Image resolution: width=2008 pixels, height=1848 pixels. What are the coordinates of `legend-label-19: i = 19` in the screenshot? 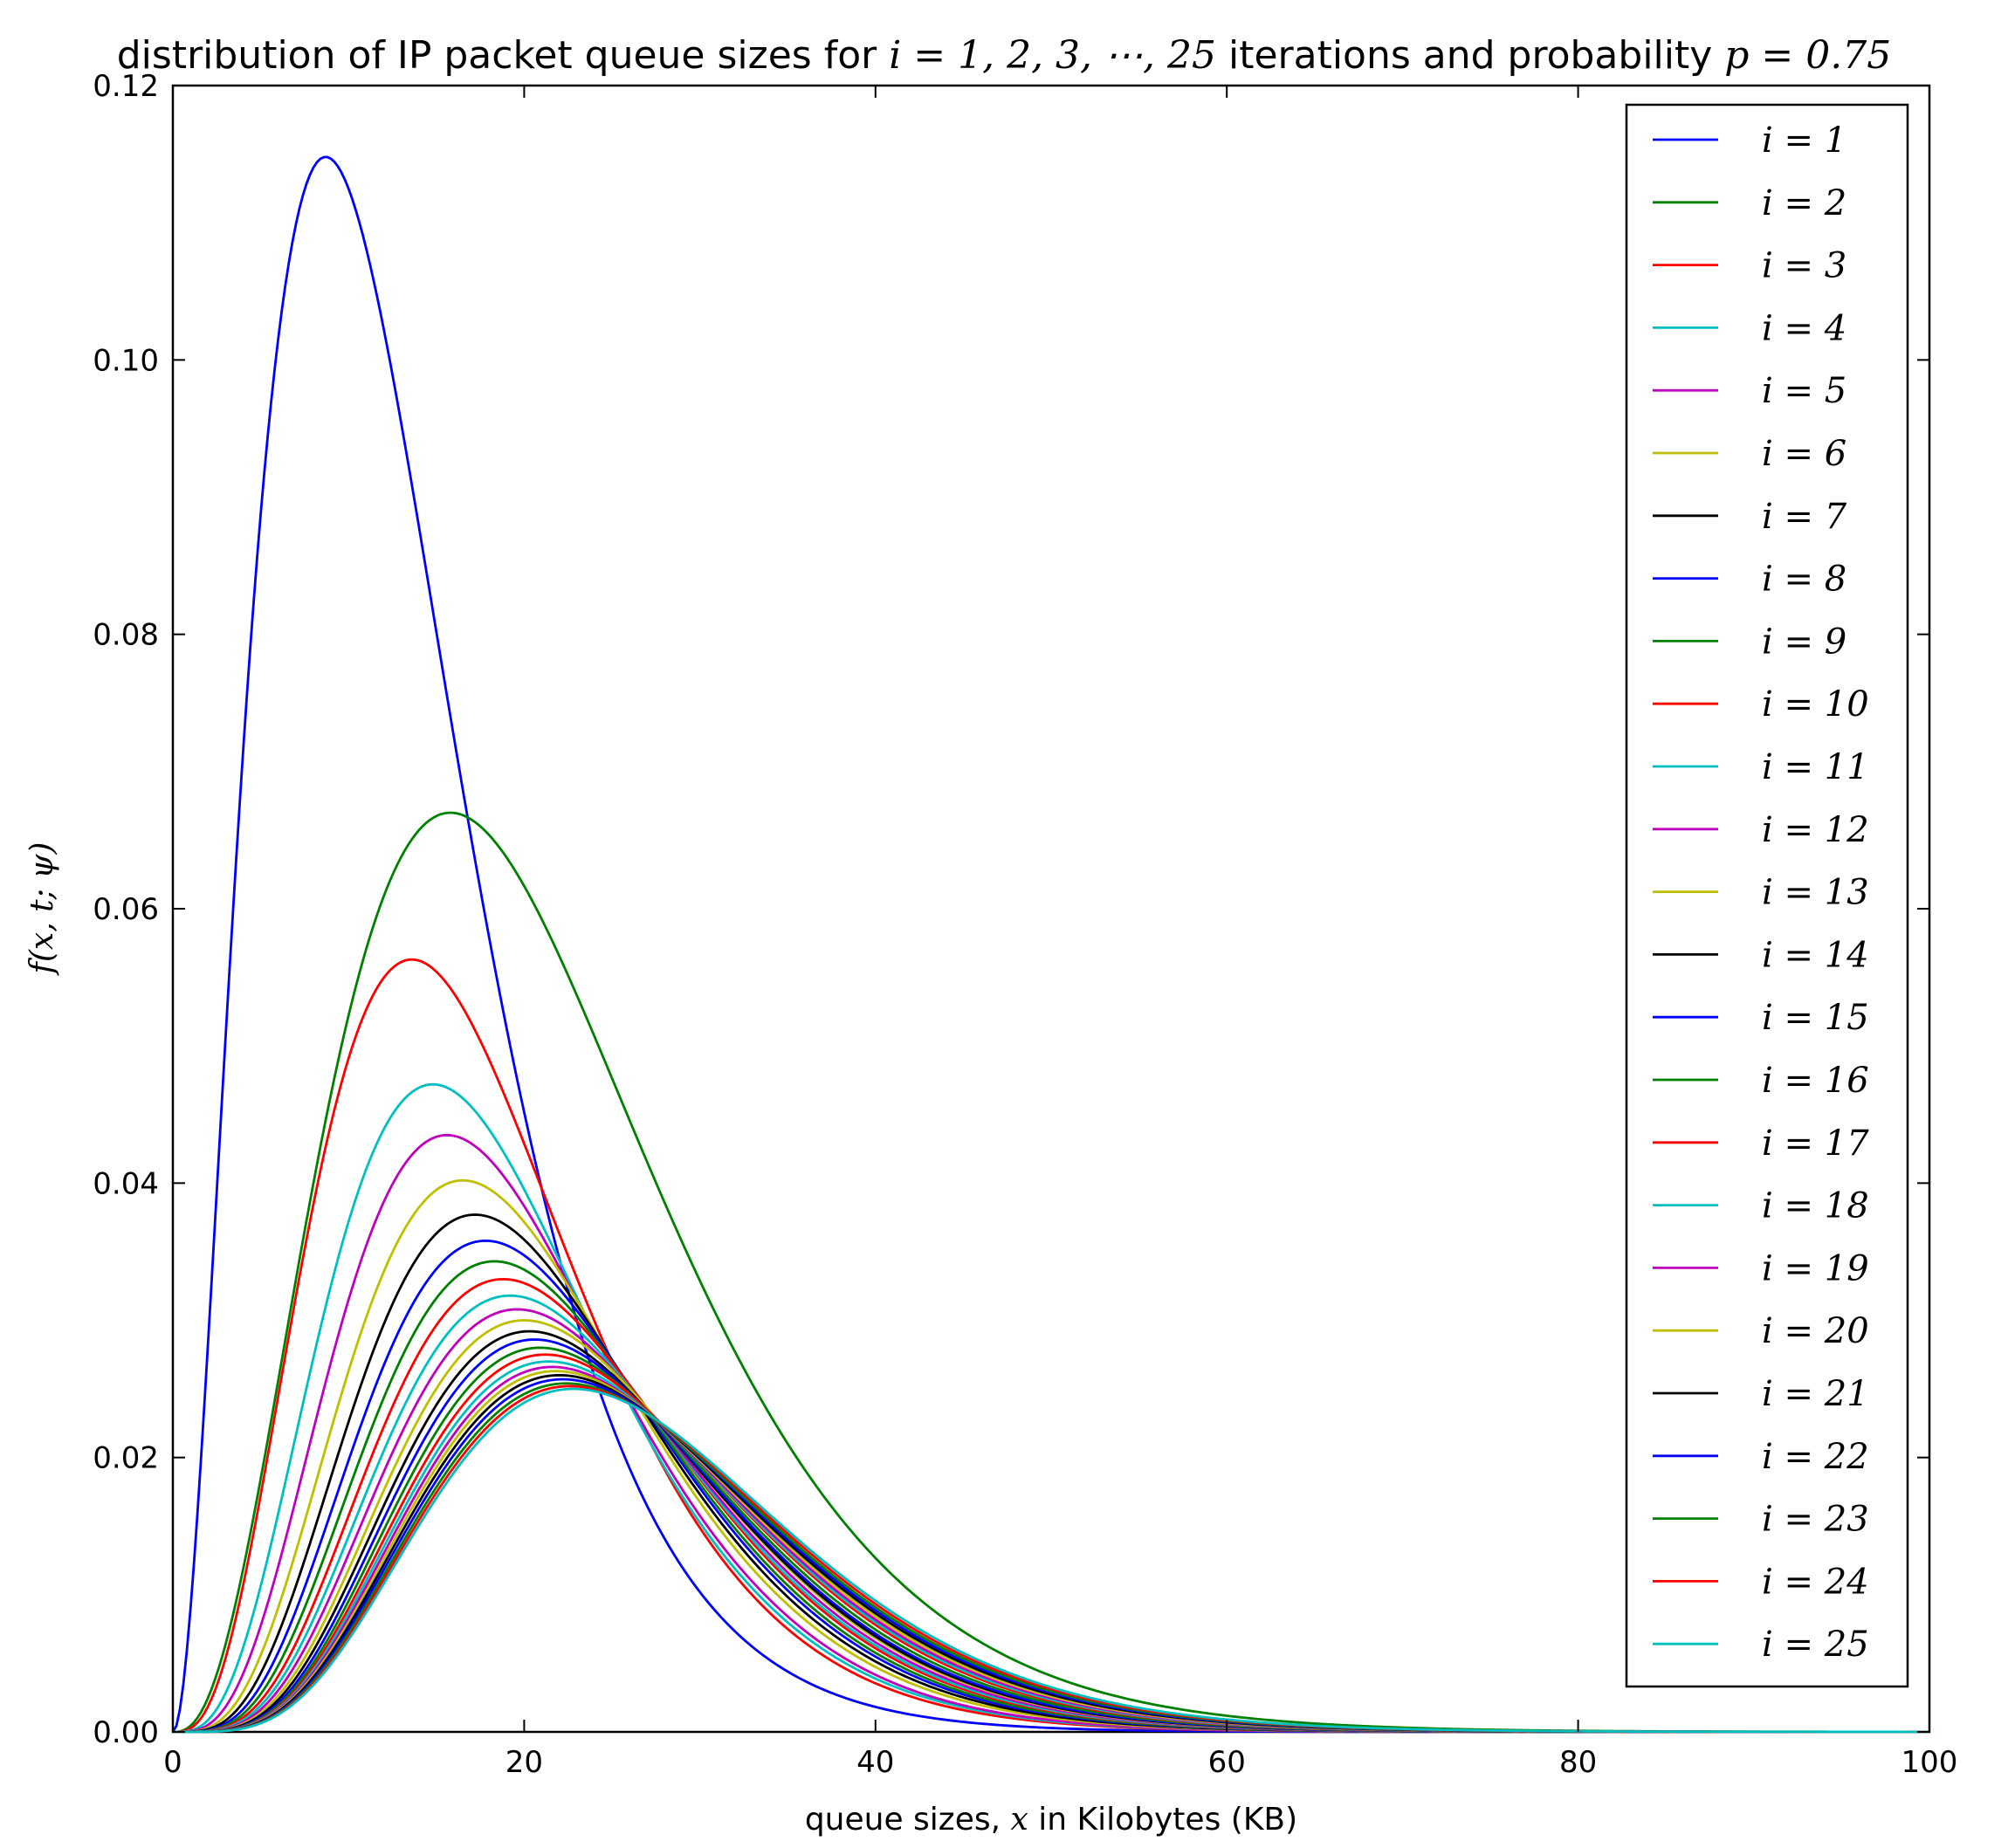 It's located at (1815, 1268).